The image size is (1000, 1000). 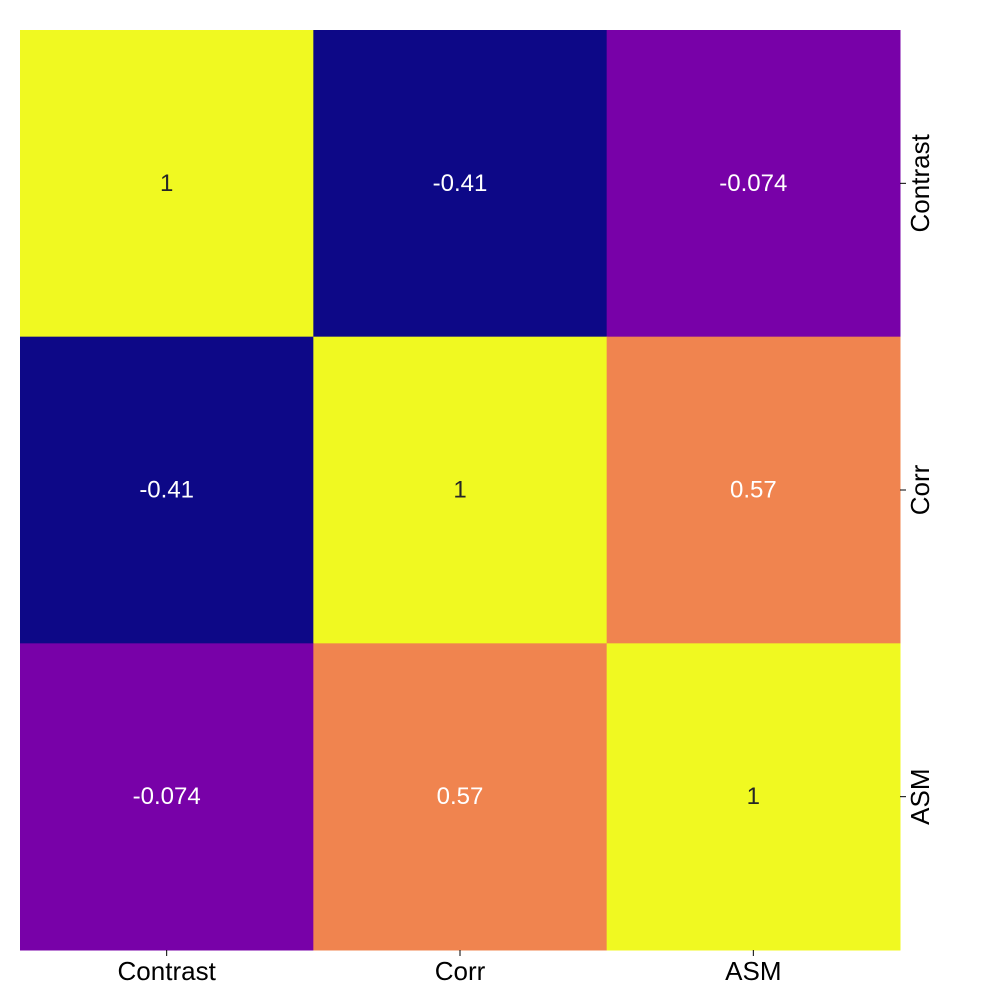 I want to click on y-tick-label-contrast: Contrast, so click(x=920, y=182).